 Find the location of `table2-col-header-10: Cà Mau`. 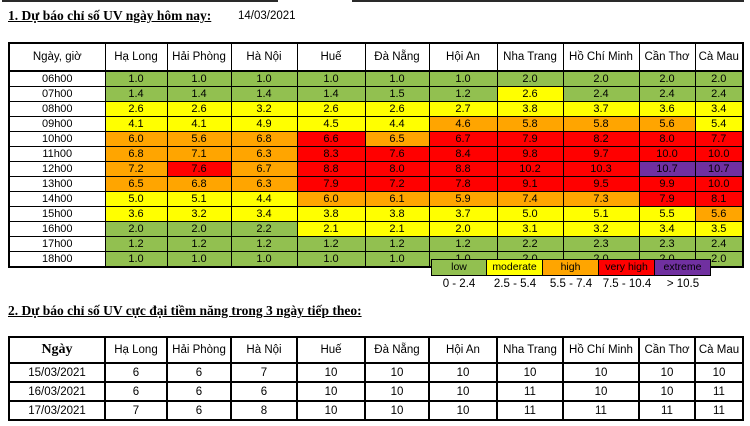

table2-col-header-10: Cà Mau is located at coordinates (719, 350).